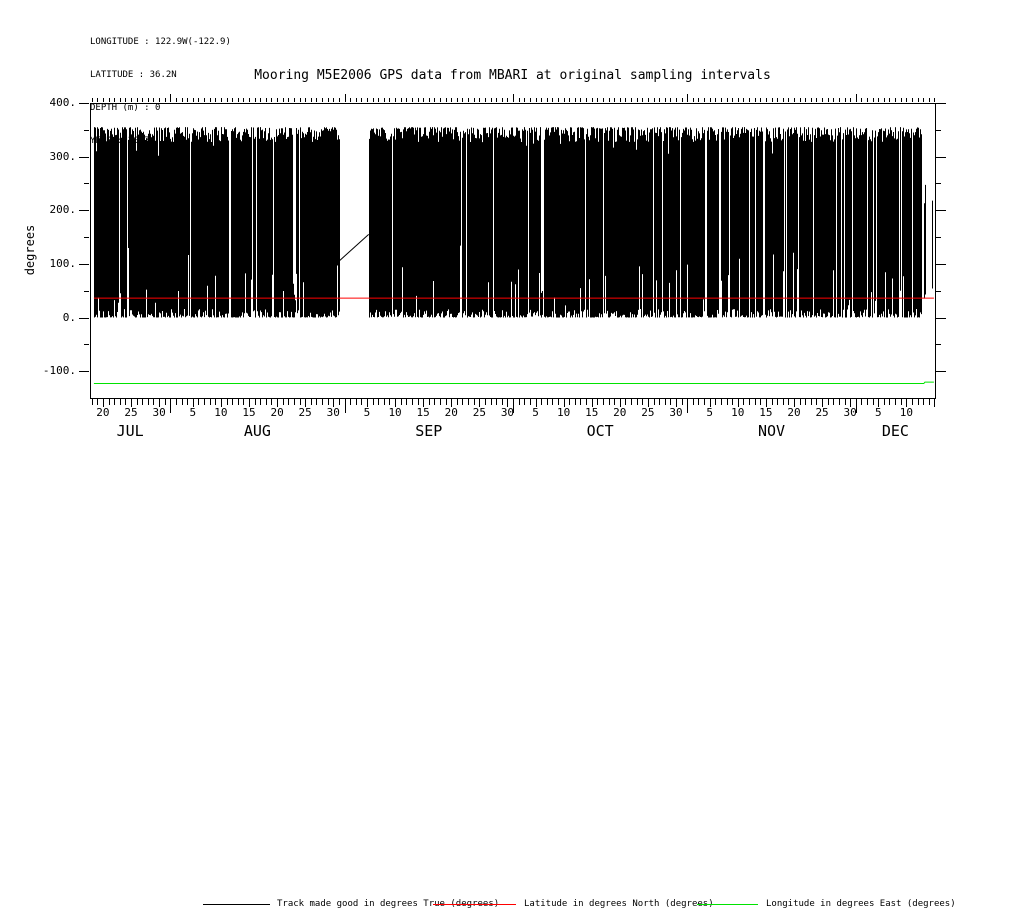 The image size is (1009, 909). What do you see at coordinates (367, 412) in the screenshot?
I see `x-tick-label-sep-5: 5` at bounding box center [367, 412].